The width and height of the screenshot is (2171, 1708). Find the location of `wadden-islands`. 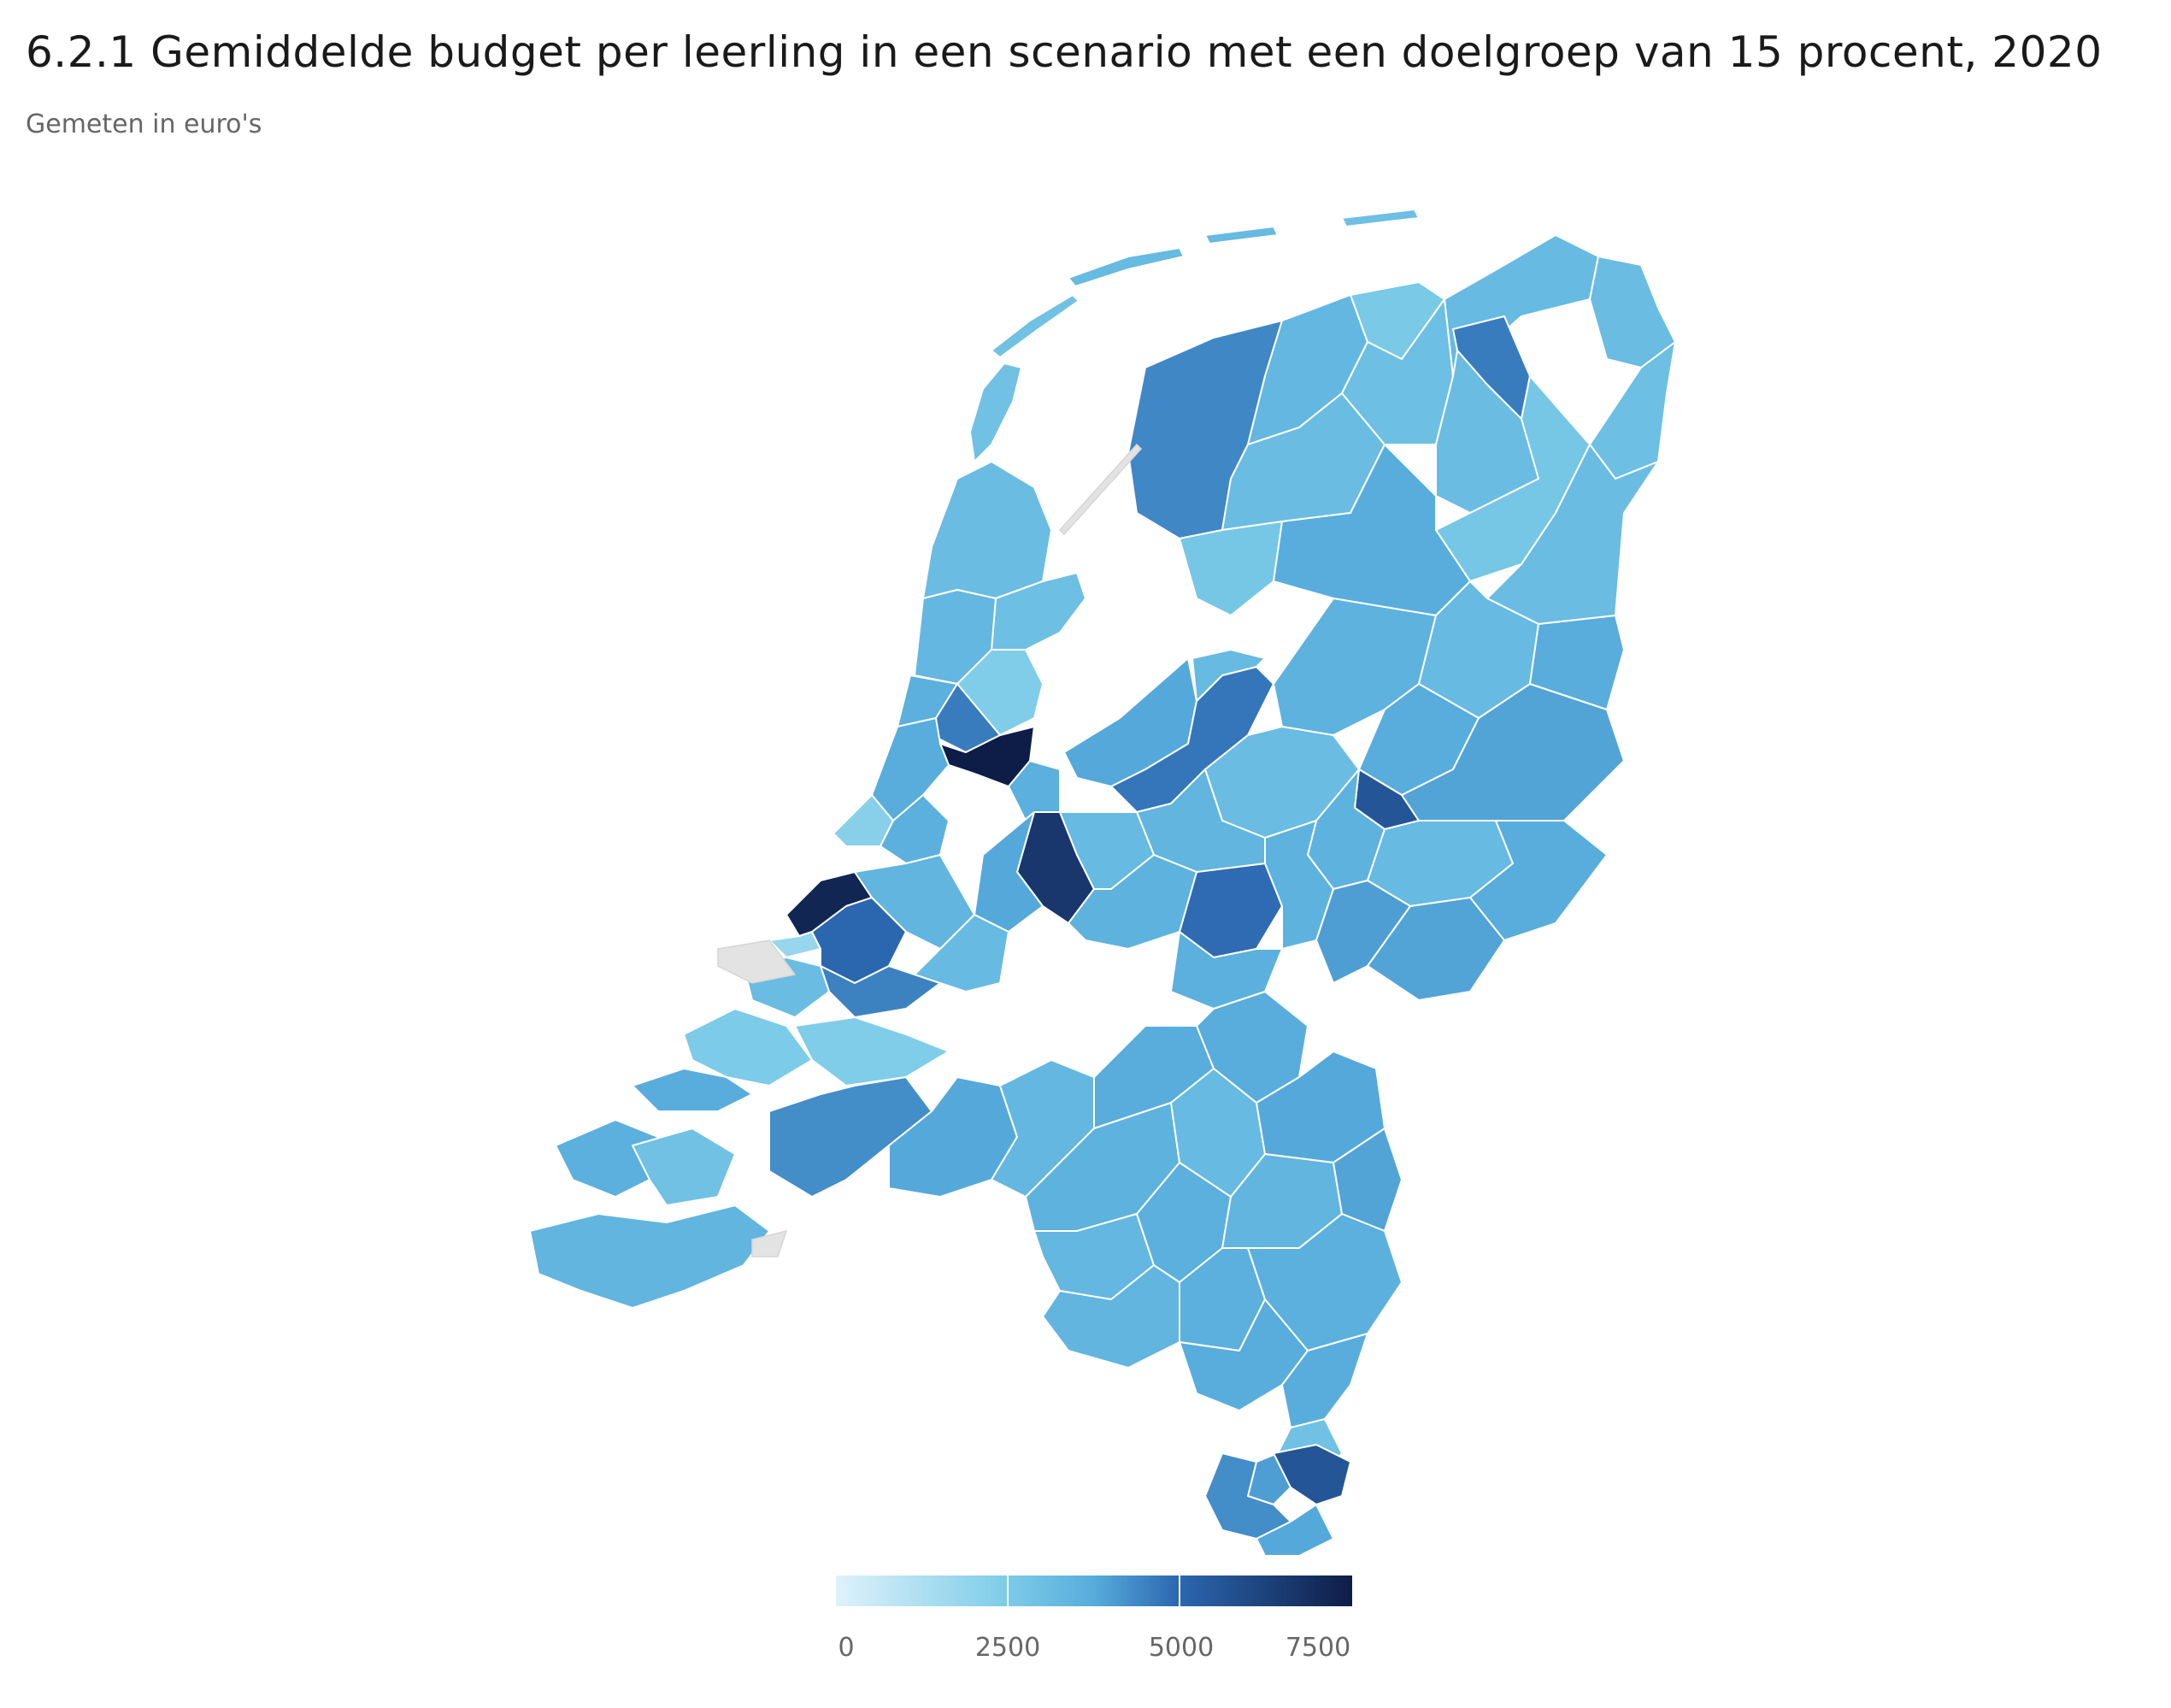

wadden-islands is located at coordinates (1194, 335).